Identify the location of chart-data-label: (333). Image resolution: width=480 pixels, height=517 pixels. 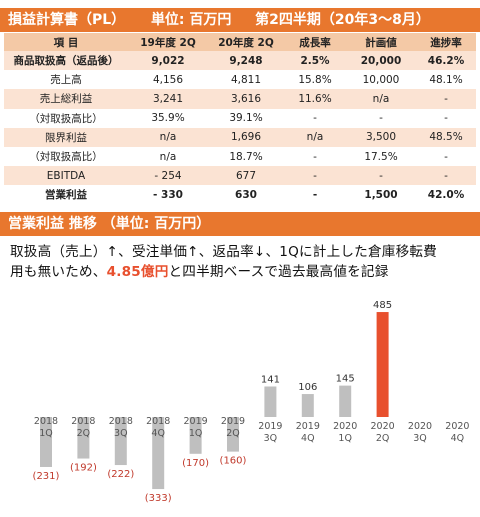
(158, 498).